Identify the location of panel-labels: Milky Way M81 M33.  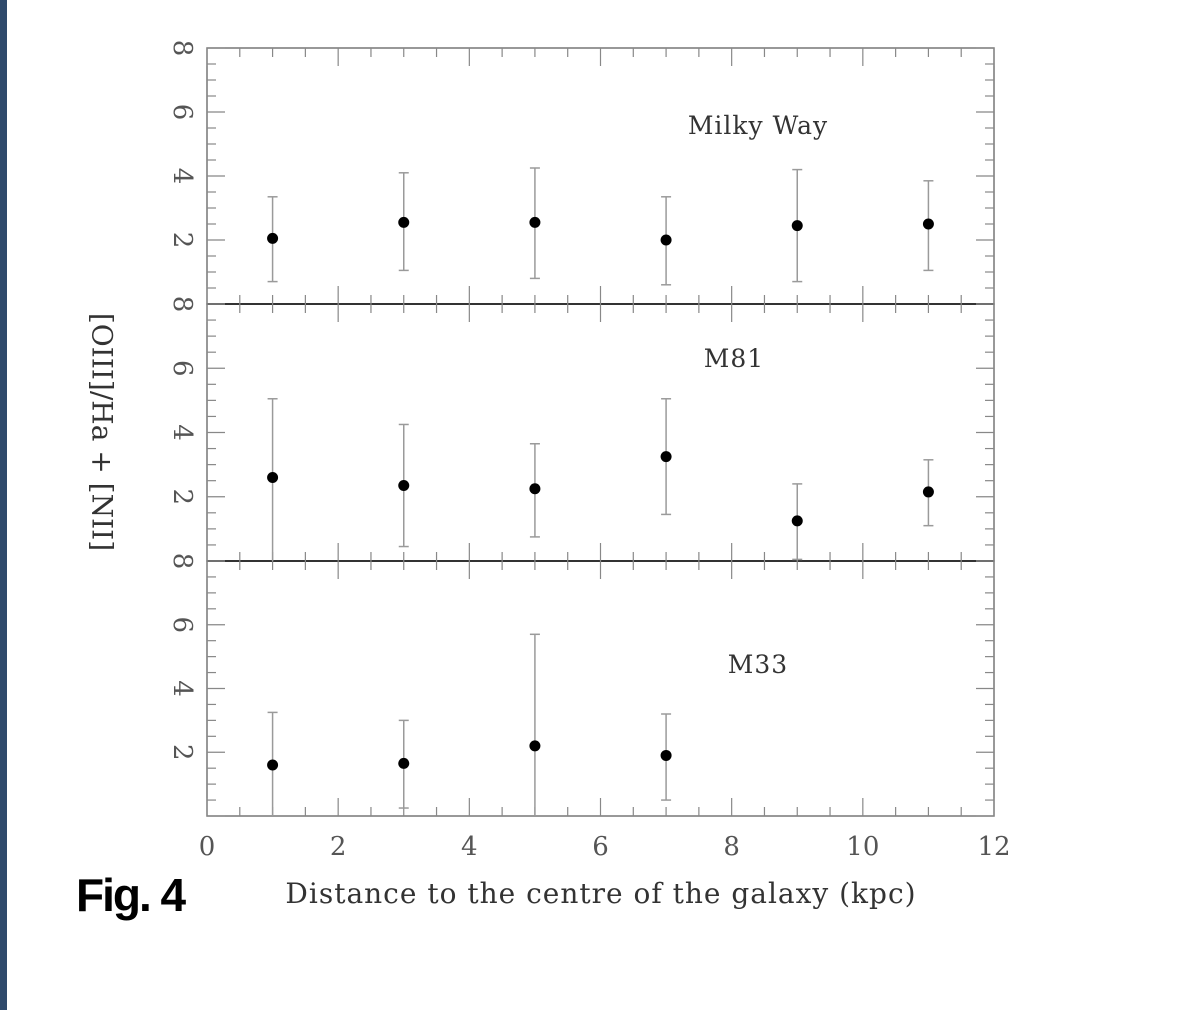
(758, 395).